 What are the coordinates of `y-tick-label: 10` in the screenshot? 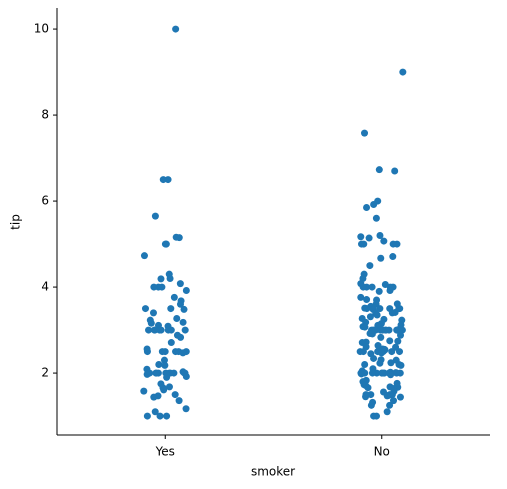 It's located at (41, 29).